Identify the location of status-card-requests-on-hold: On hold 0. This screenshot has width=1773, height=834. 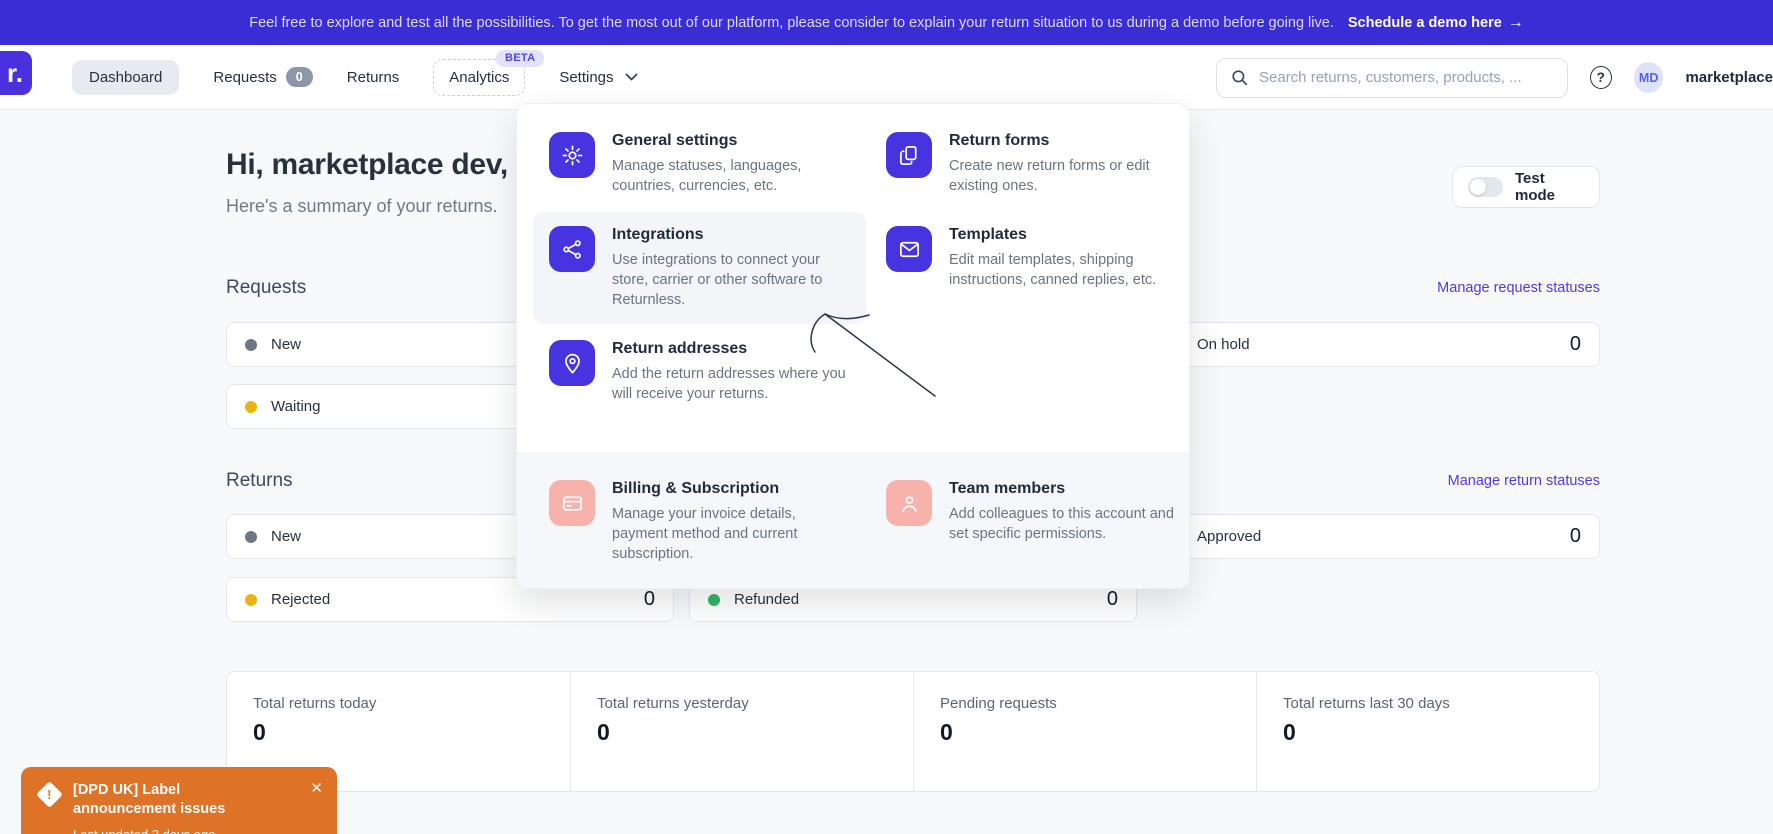
(1376, 344).